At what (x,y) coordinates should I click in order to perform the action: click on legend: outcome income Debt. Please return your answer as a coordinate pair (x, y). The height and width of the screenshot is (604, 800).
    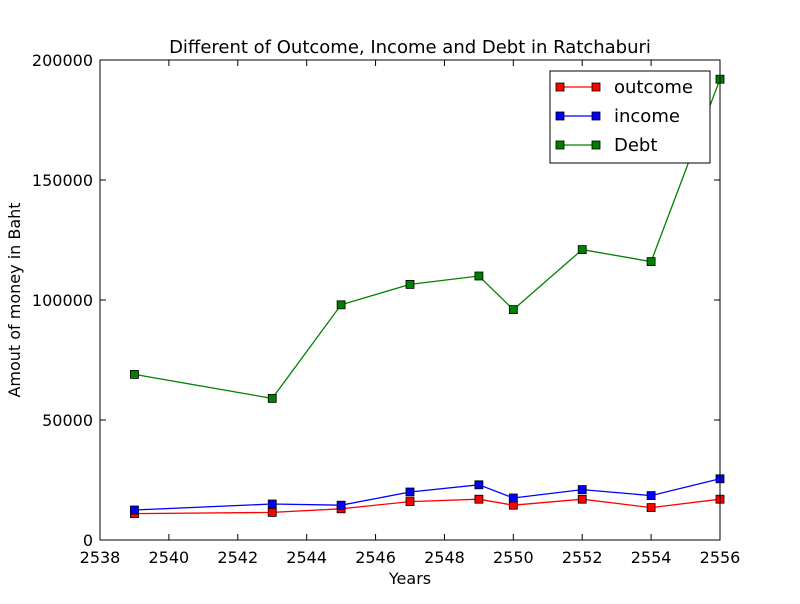
    Looking at the image, I should click on (630, 117).